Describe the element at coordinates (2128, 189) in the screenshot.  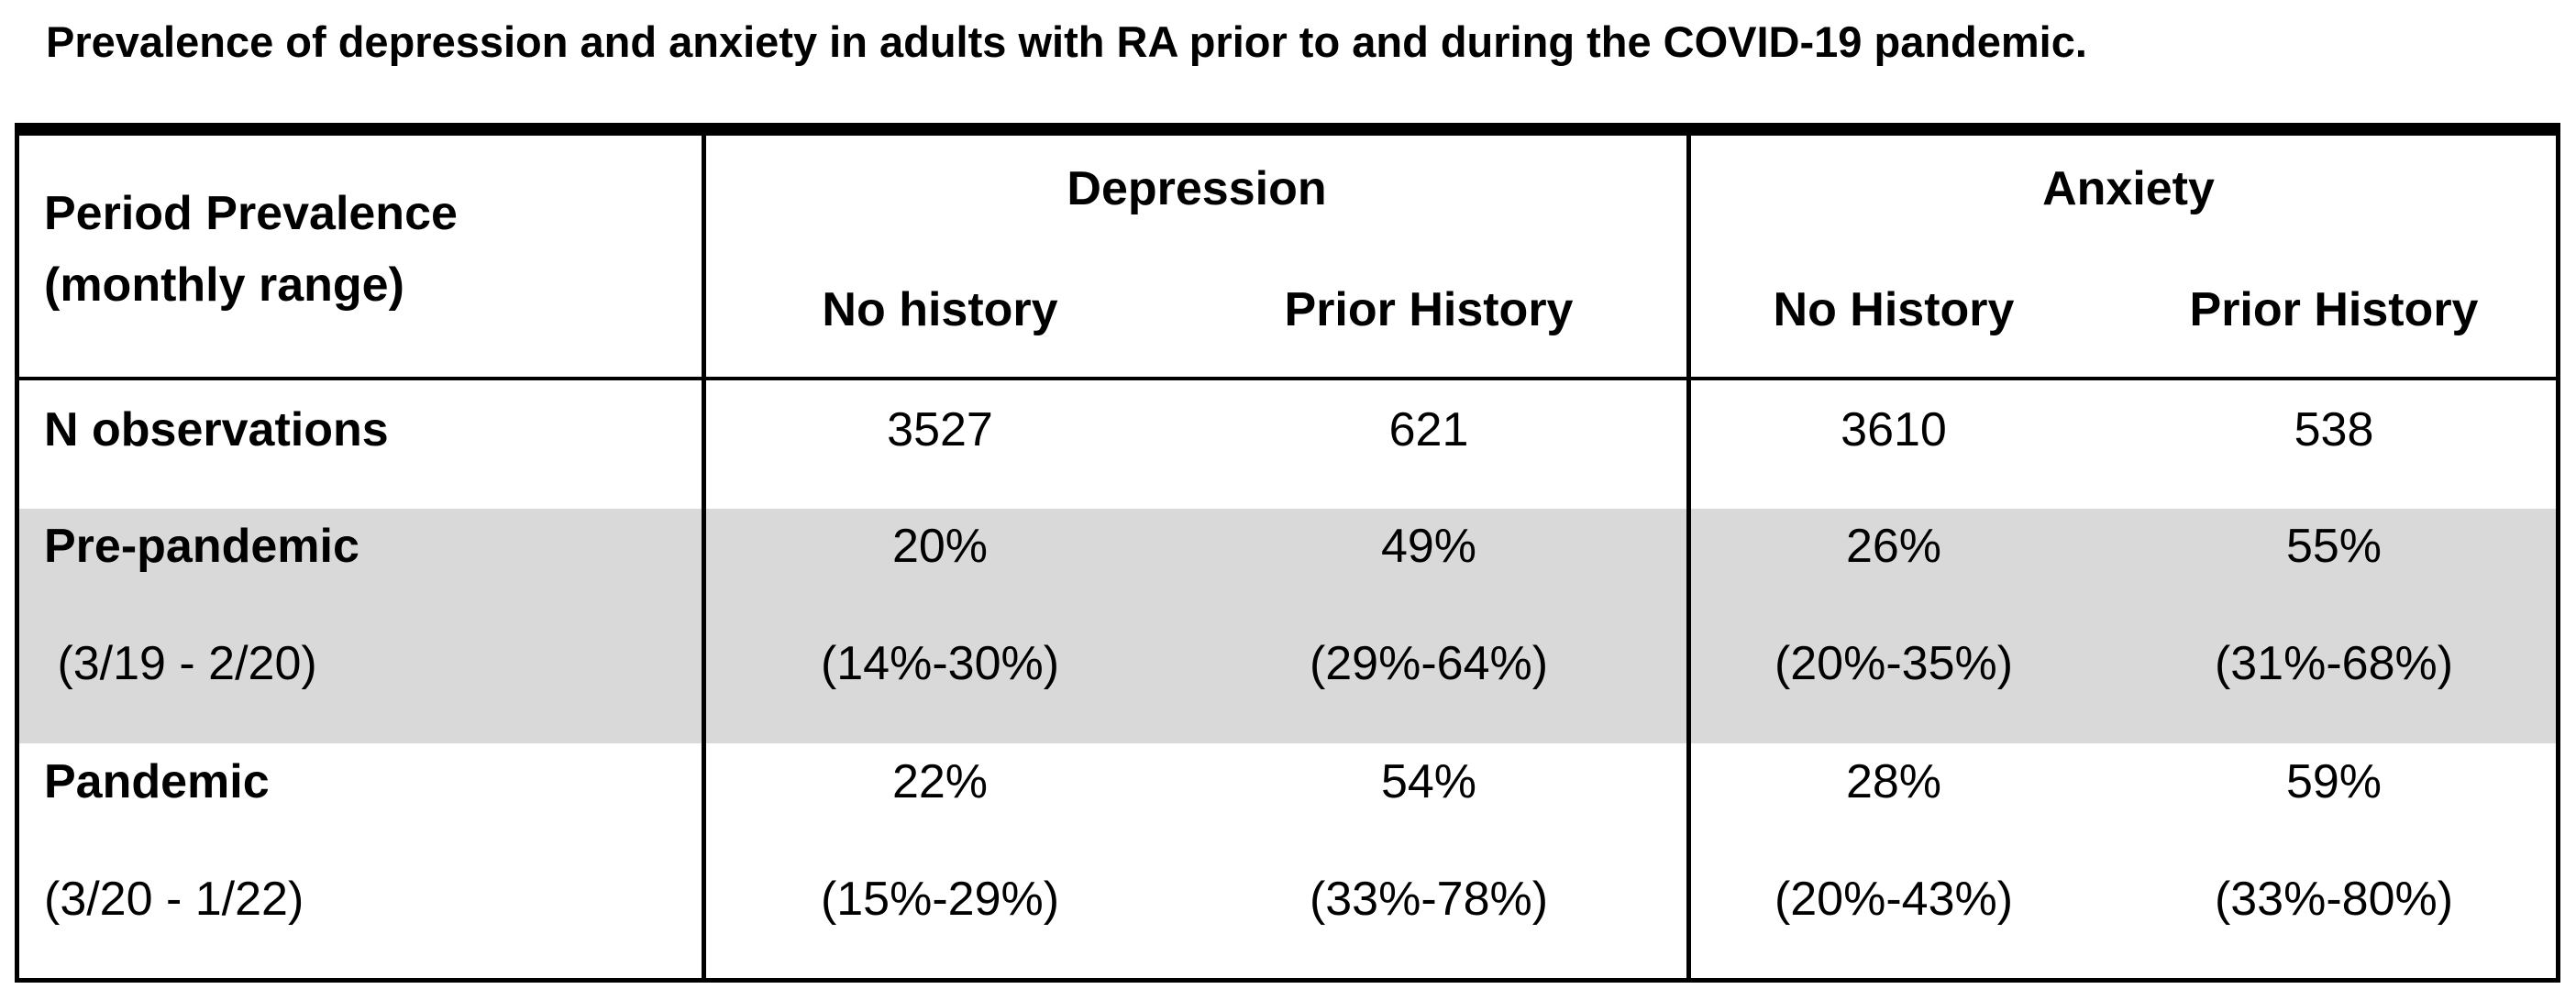
I see `group-header-anxiety: Anxiety` at that location.